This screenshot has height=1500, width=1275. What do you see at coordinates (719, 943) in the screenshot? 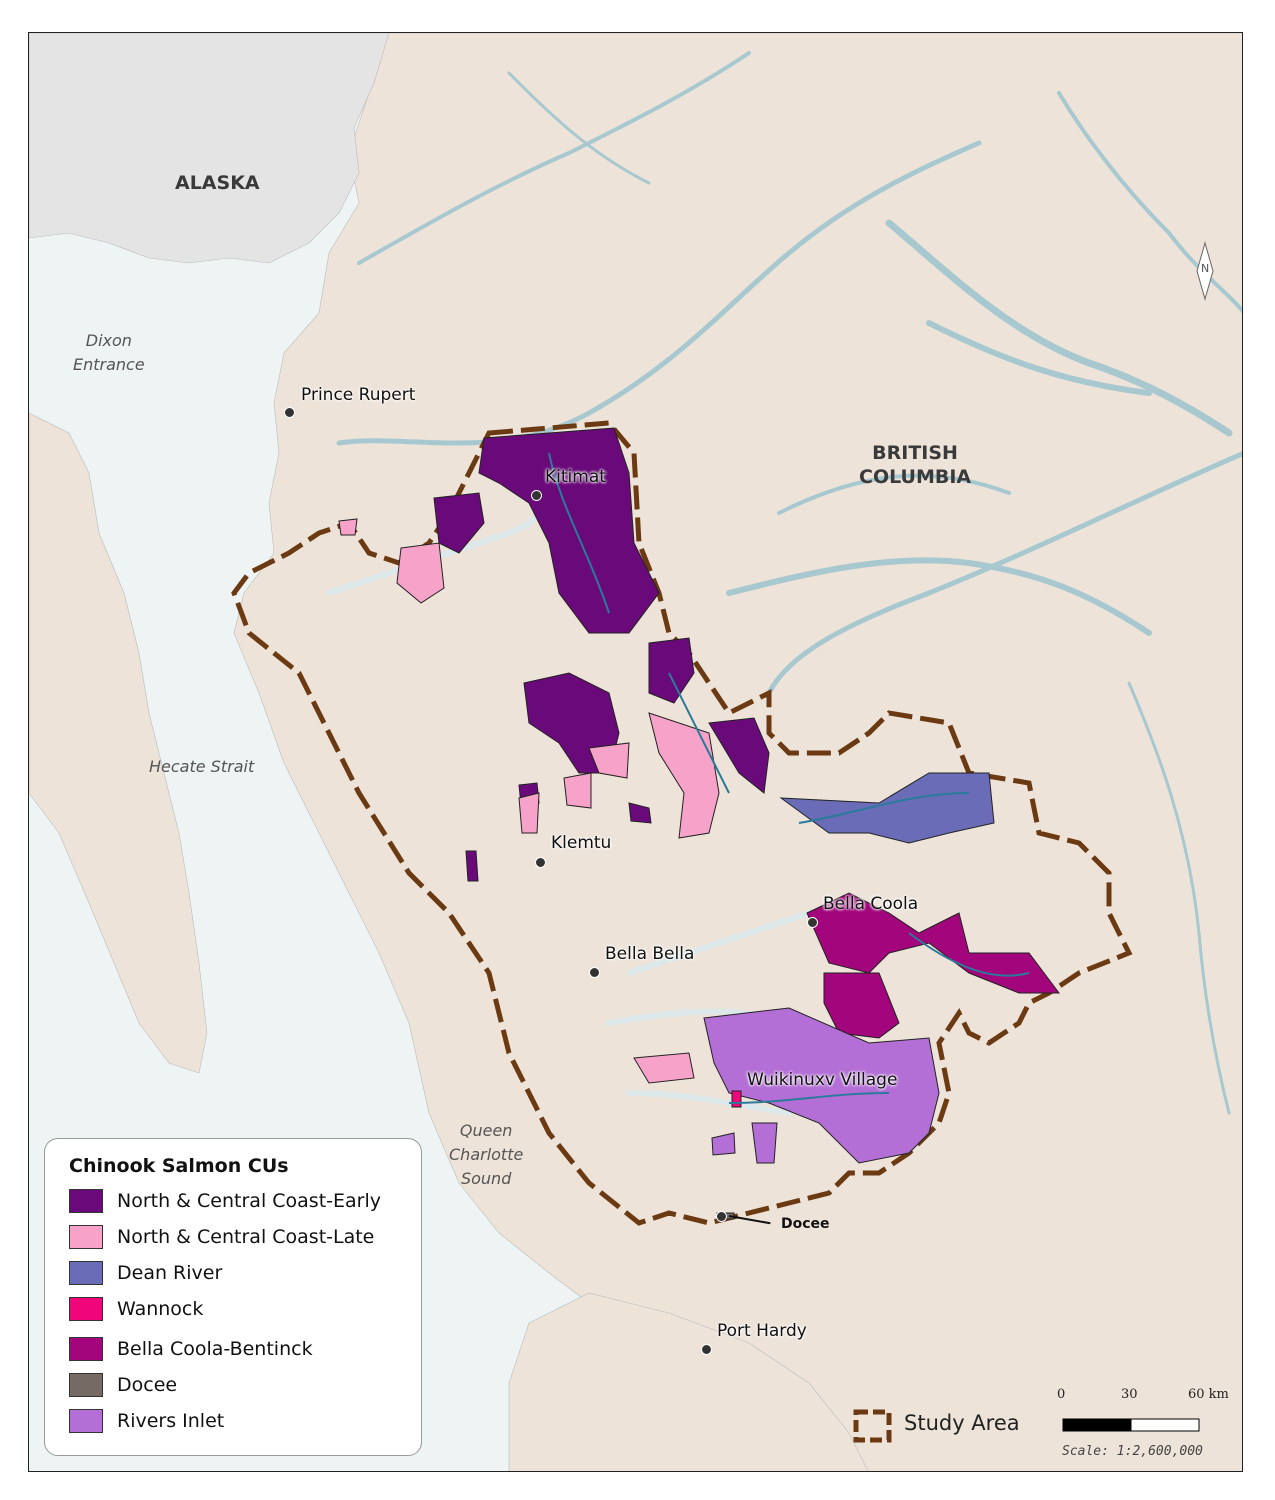
I see `dean-channel` at bounding box center [719, 943].